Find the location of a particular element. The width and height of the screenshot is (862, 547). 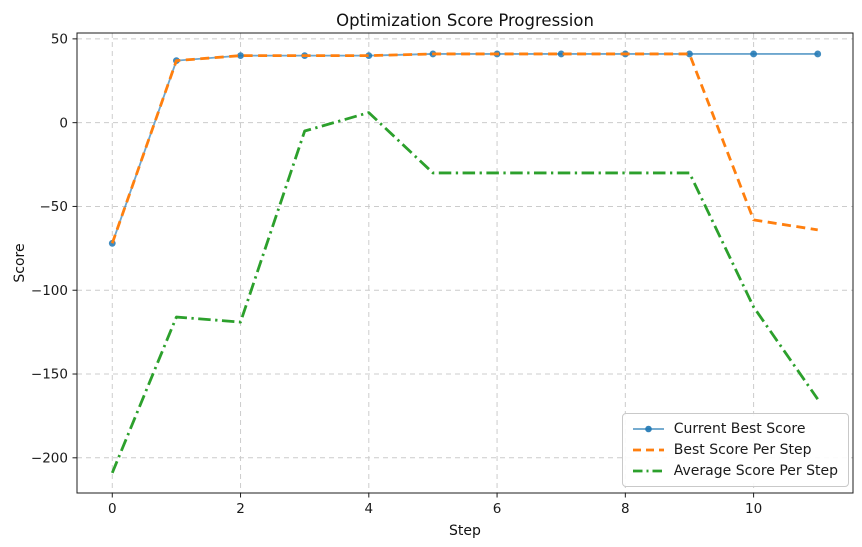

chart-title: Optimization Score Progression is located at coordinates (465, 20).